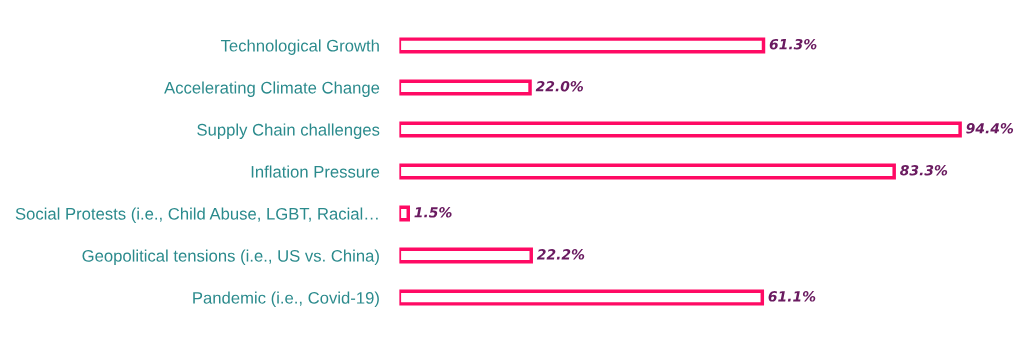 Image resolution: width=1024 pixels, height=343 pixels. Describe the element at coordinates (230, 257) in the screenshot. I see `y-tick-label: Geopolitical tensions (i.e., US vs. China)` at that location.